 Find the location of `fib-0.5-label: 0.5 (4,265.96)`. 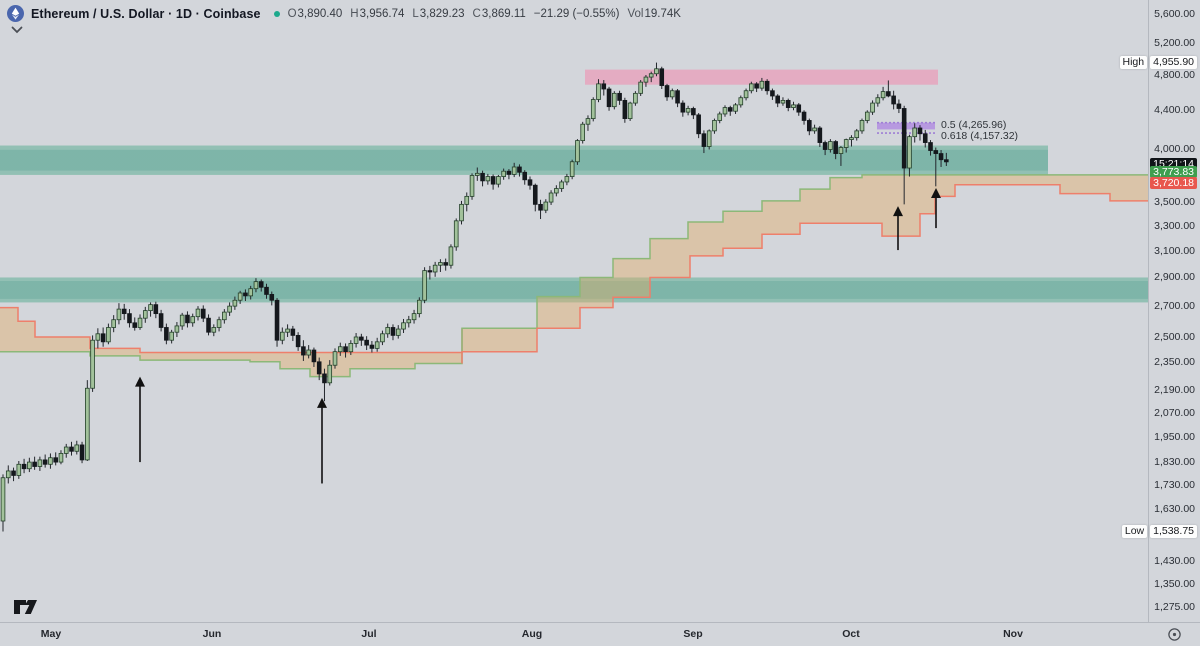

fib-0.5-label: 0.5 (4,265.96) is located at coordinates (974, 125).